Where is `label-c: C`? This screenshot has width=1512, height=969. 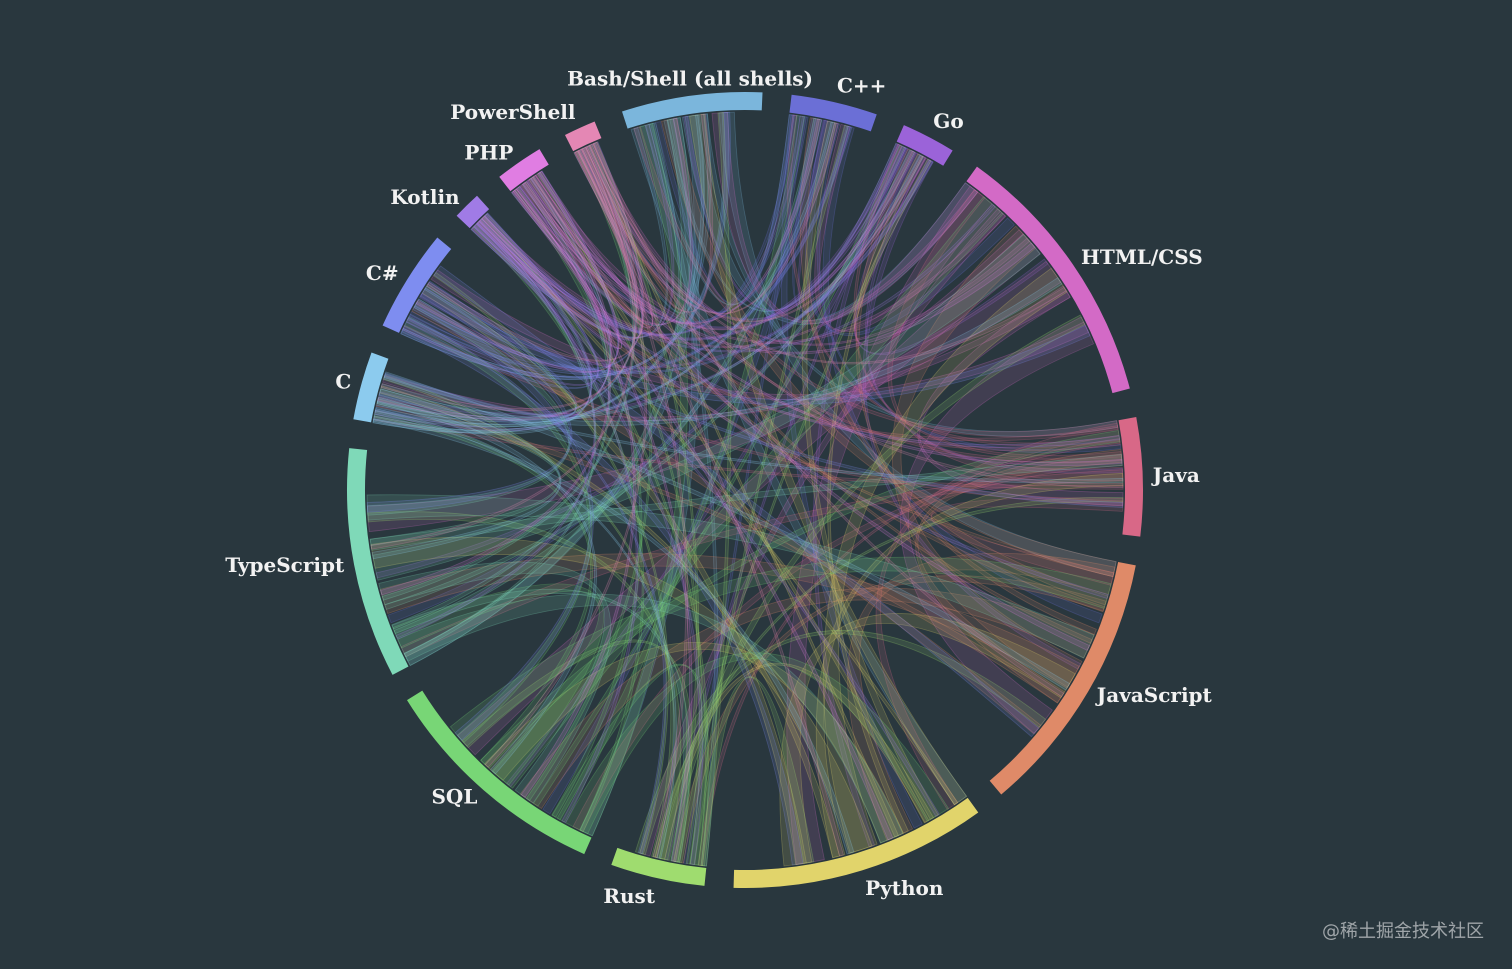
label-c: C is located at coordinates (343, 381).